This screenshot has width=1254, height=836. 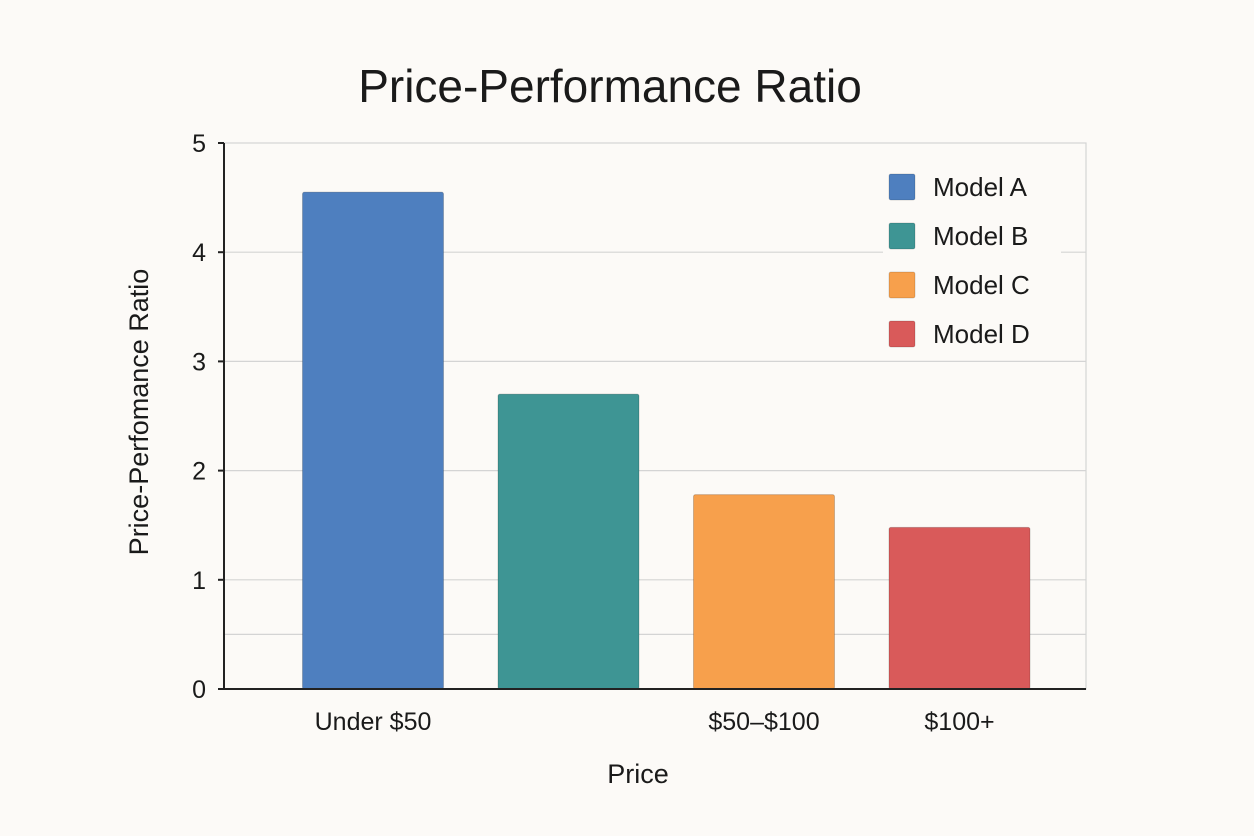 I want to click on bar-model-d, so click(x=959, y=608).